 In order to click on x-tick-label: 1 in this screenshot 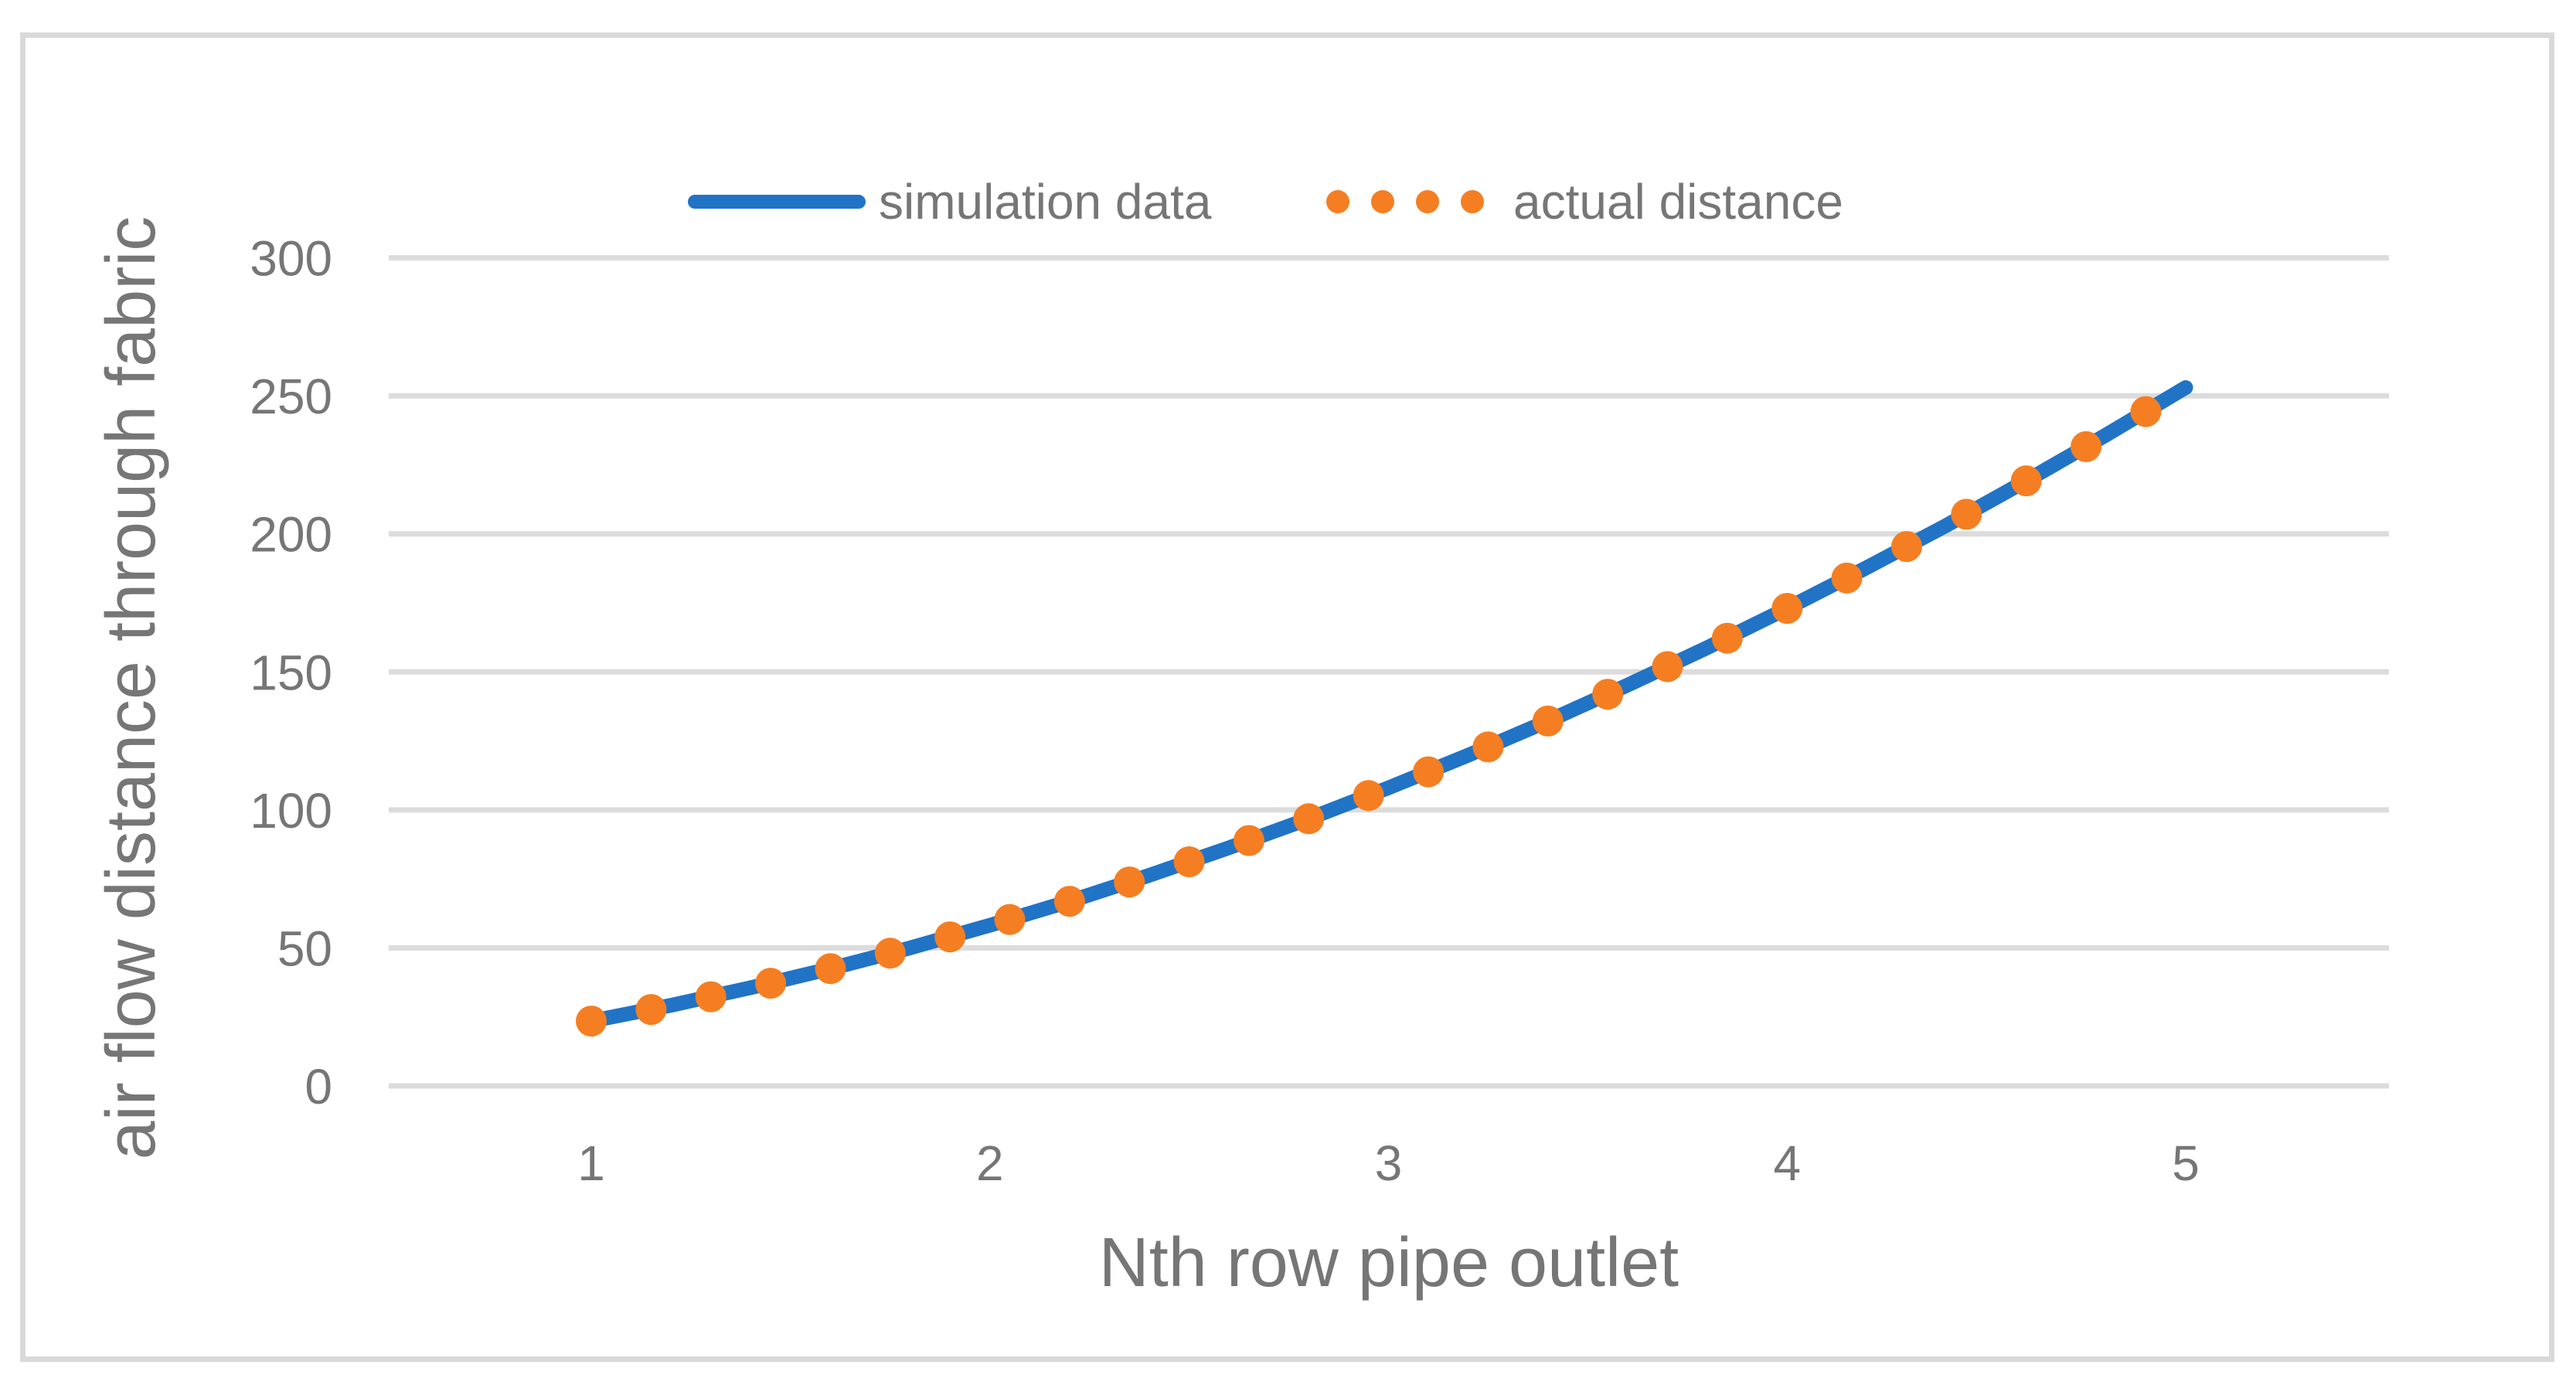, I will do `click(591, 1163)`.